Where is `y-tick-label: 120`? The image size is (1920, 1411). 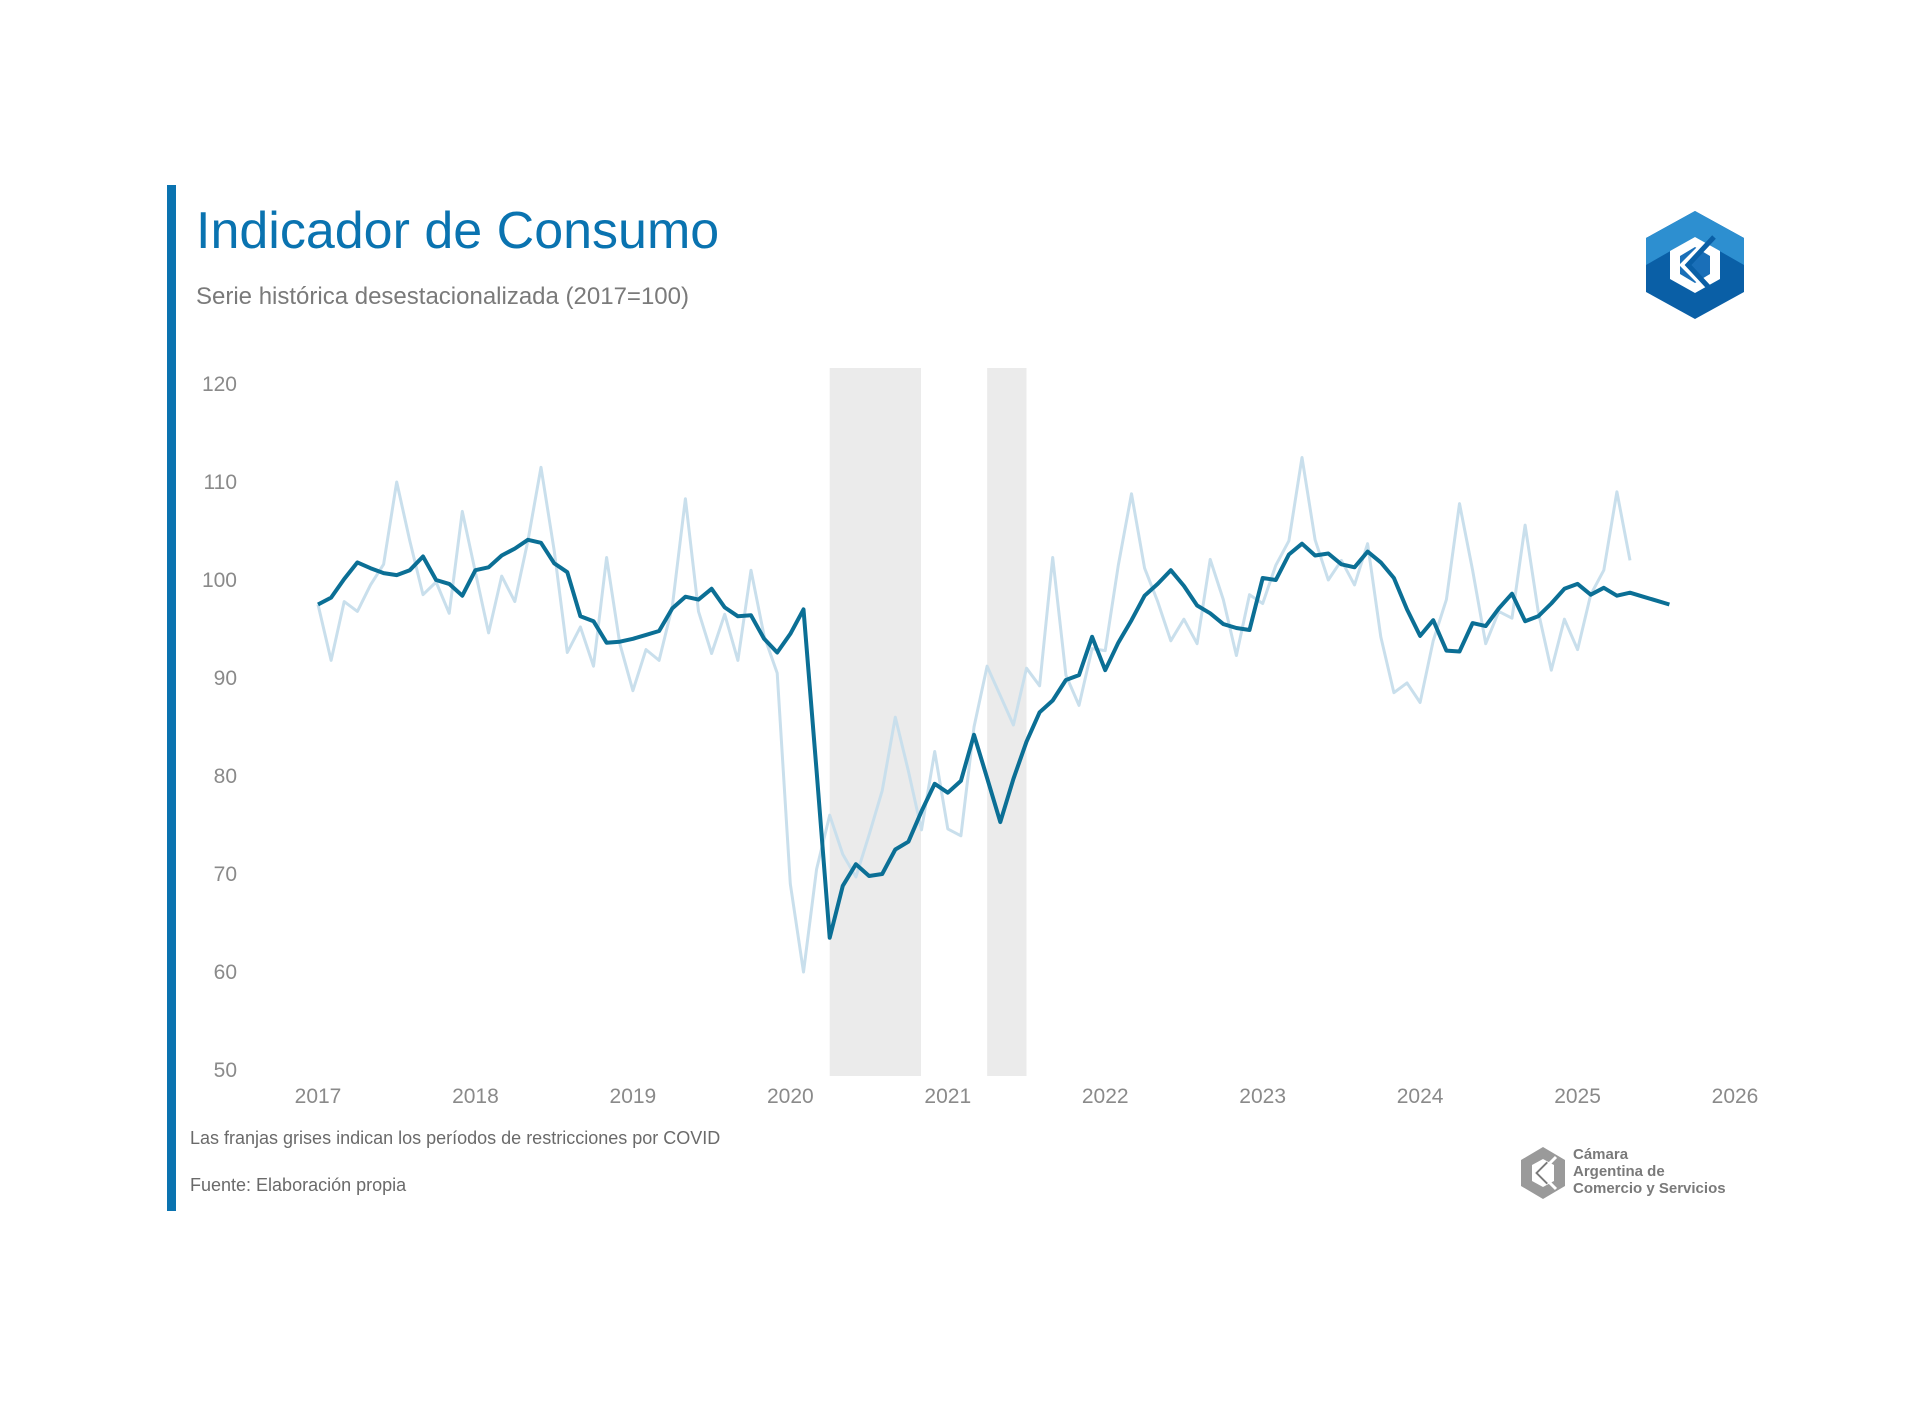
y-tick-label: 120 is located at coordinates (219, 384).